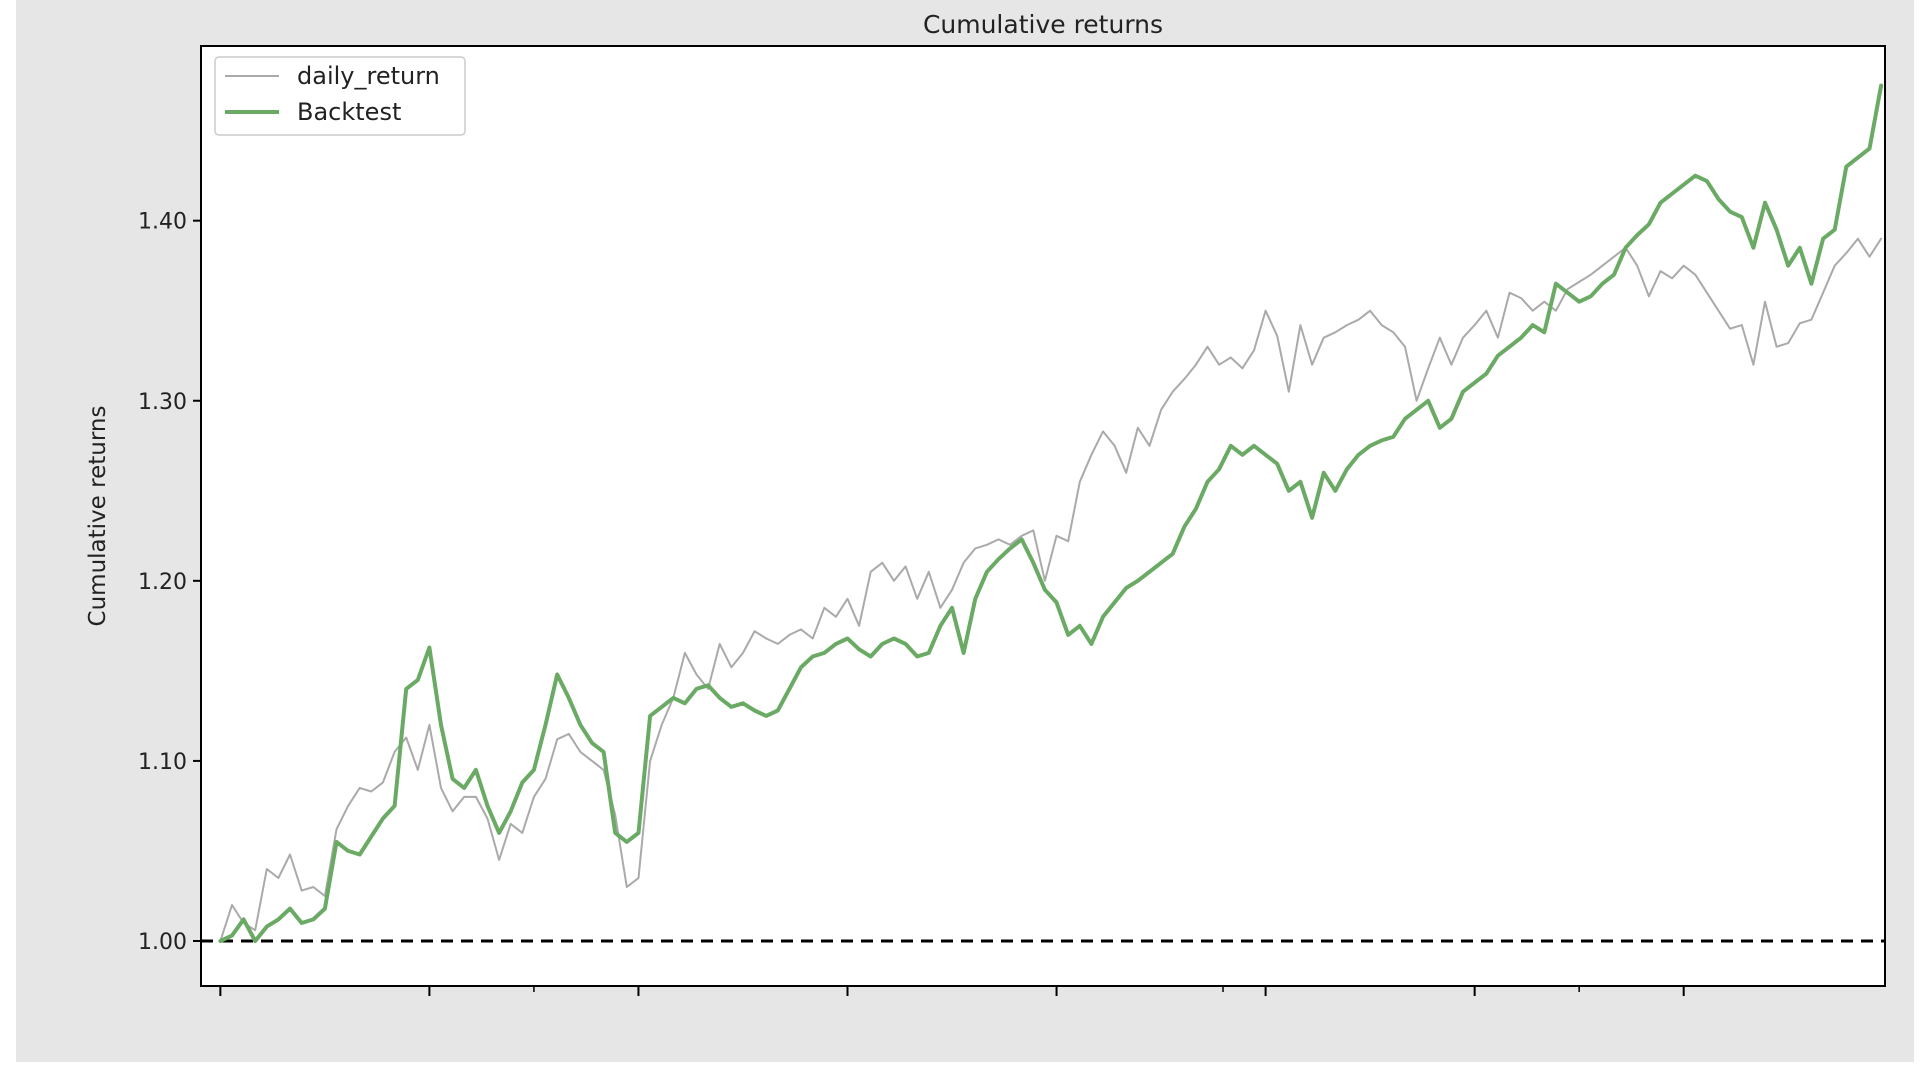  I want to click on y-tick-label: 1.00, so click(162, 942).